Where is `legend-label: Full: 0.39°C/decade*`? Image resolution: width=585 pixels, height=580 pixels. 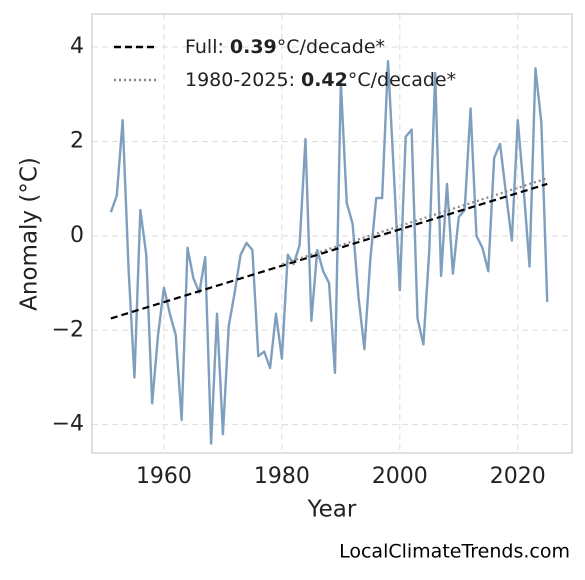
legend-label: Full: 0.39°C/decade* is located at coordinates (285, 47).